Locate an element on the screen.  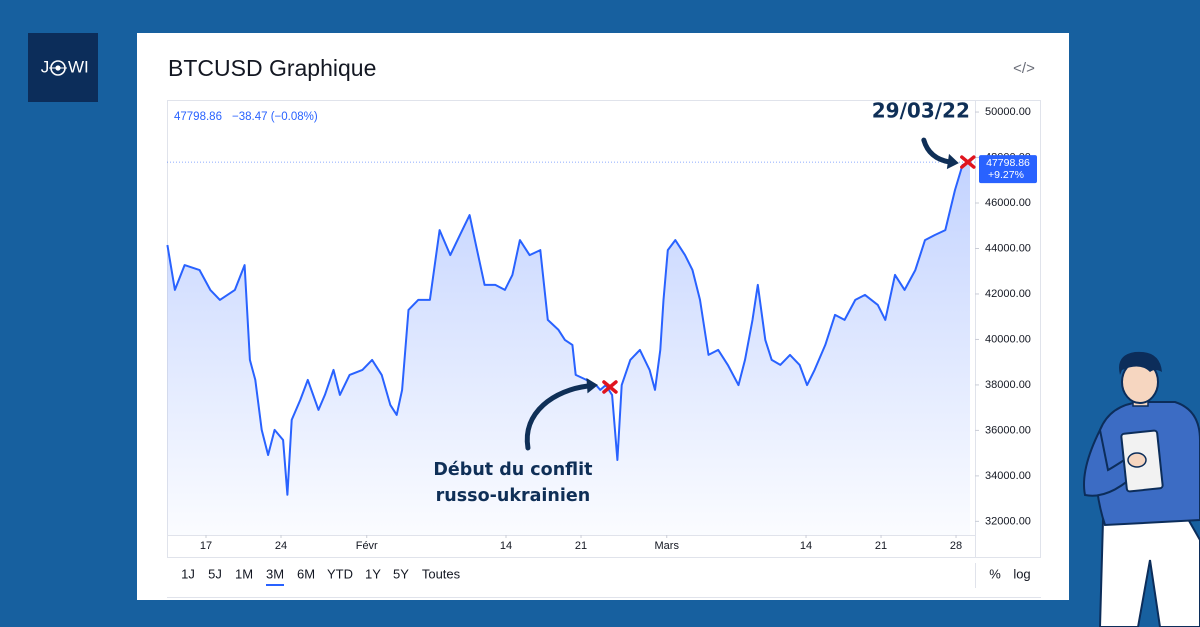
range-underline is located at coordinates (275, 585).